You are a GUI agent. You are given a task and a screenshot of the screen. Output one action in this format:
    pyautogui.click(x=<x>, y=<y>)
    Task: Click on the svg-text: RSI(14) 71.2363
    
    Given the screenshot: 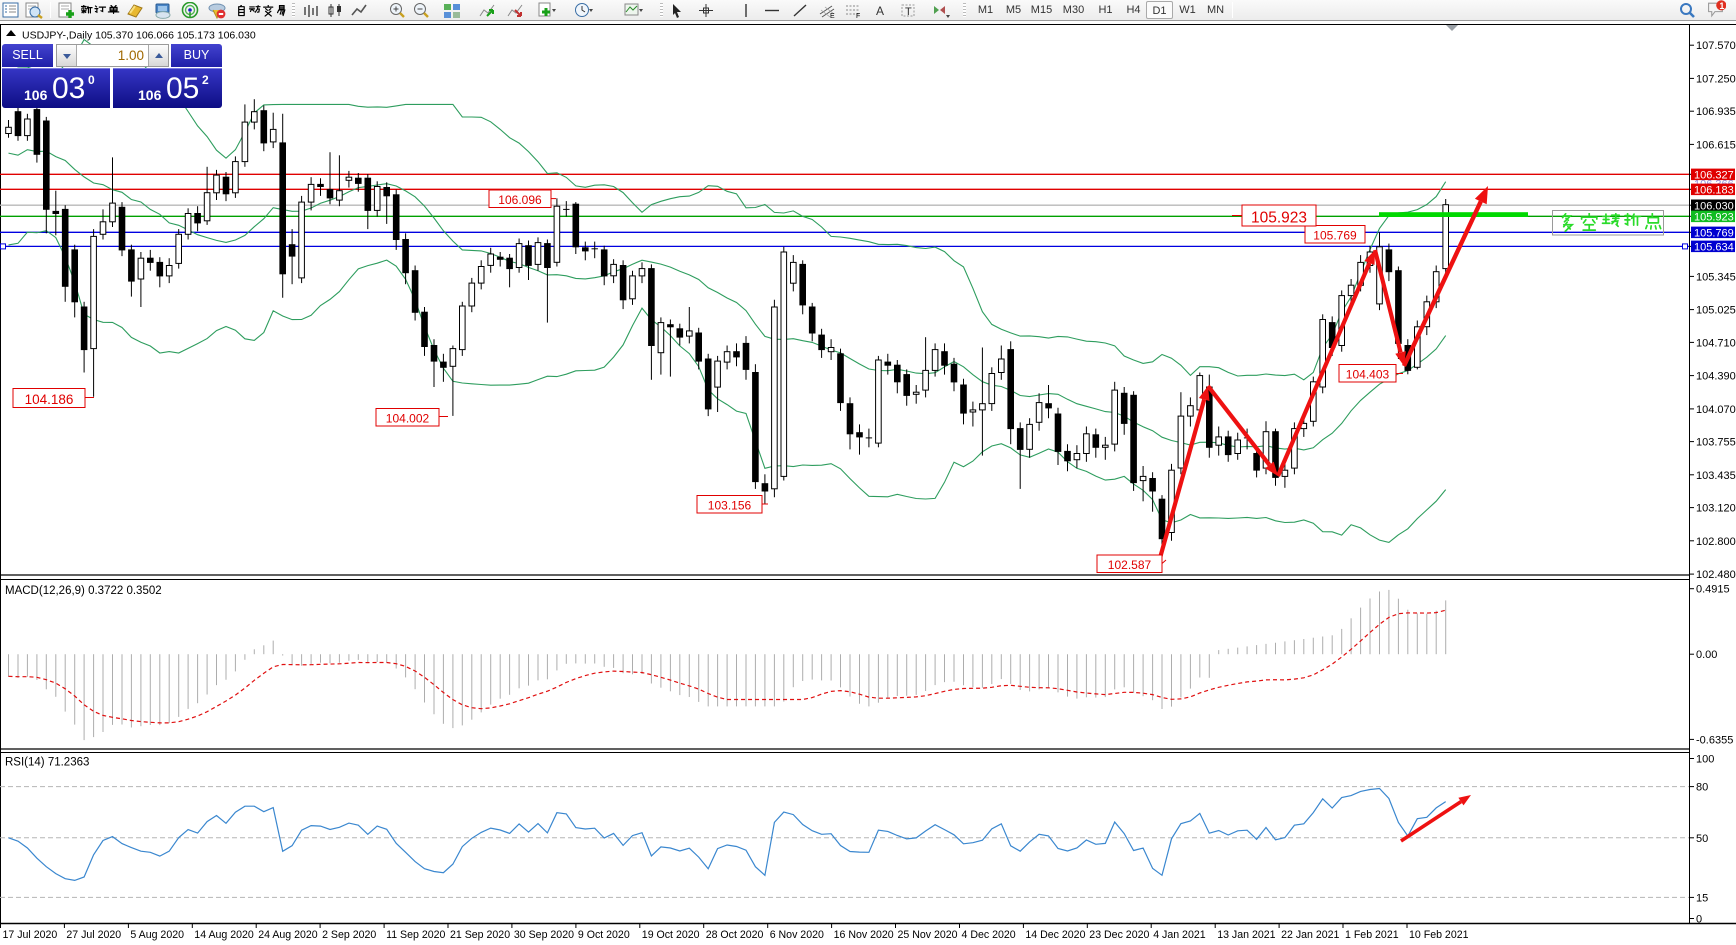 What is the action you would take?
    pyautogui.click(x=47, y=763)
    